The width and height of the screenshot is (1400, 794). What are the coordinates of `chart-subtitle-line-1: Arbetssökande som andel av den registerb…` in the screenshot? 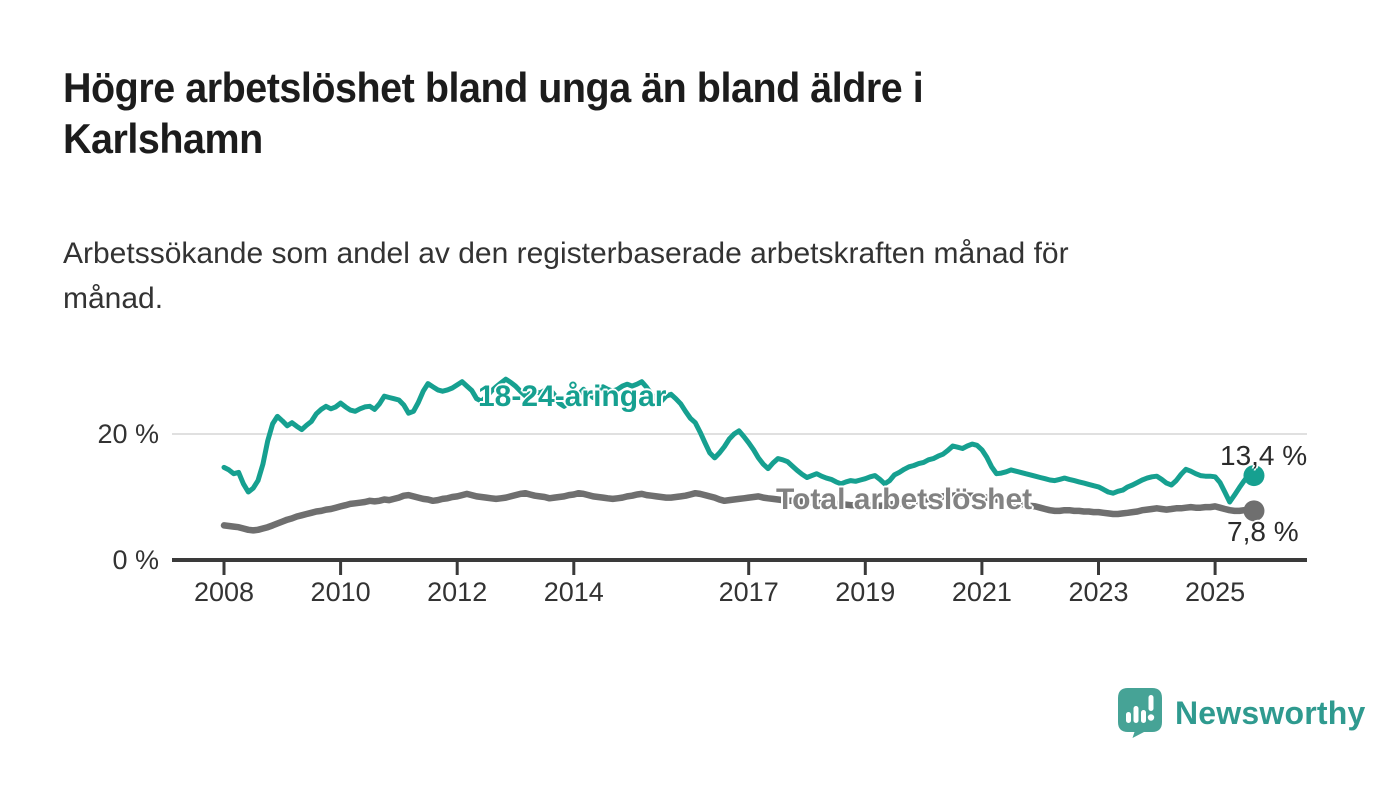 It's located at (566, 253).